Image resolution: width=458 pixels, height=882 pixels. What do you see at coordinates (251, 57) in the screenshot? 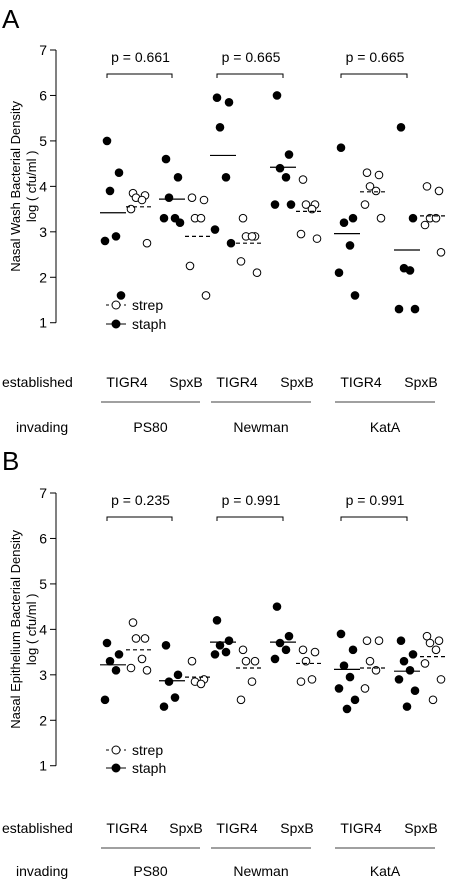
I see `p-value-label: p = 0.665` at bounding box center [251, 57].